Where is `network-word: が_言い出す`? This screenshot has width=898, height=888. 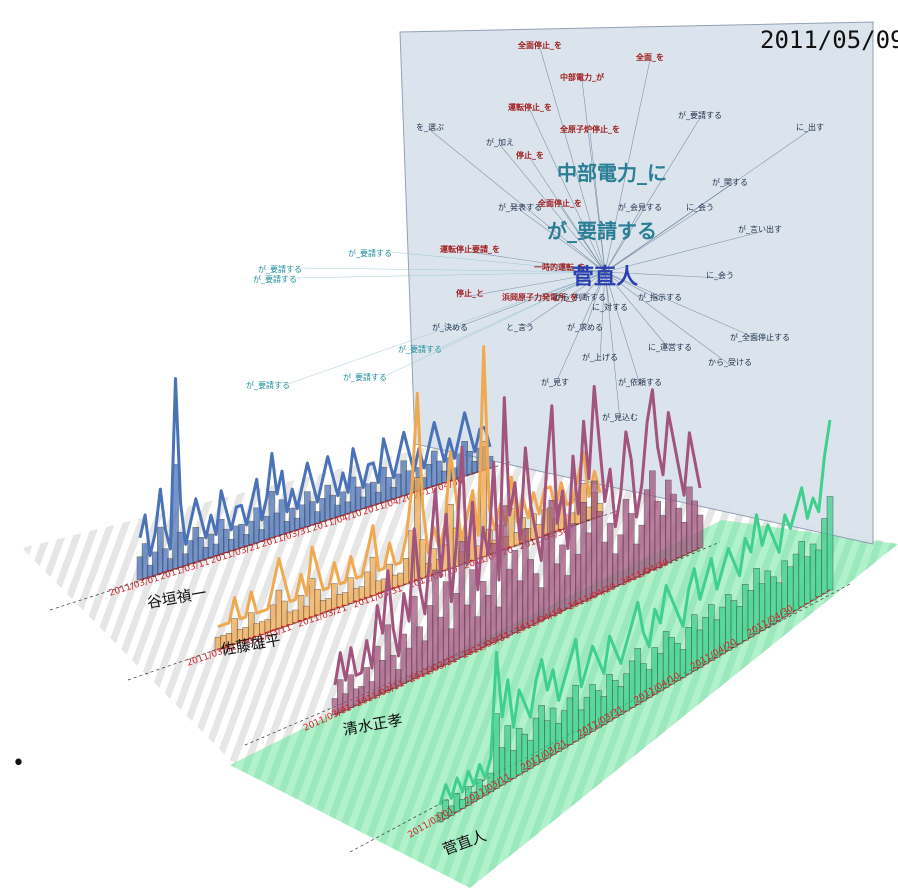
network-word: が_言い出す is located at coordinates (760, 229).